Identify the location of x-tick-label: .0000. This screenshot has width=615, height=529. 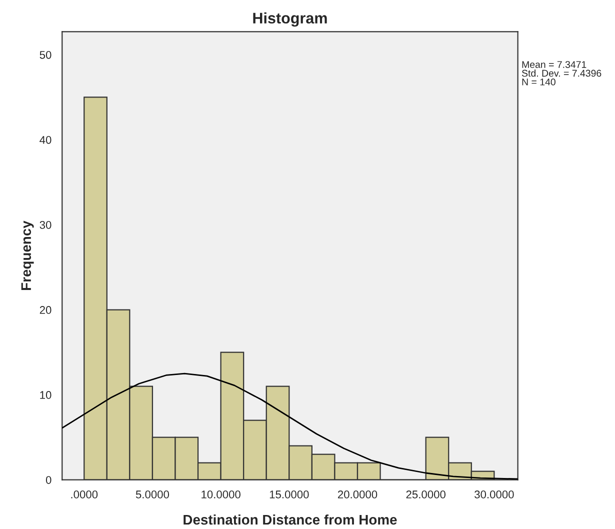
(84, 494).